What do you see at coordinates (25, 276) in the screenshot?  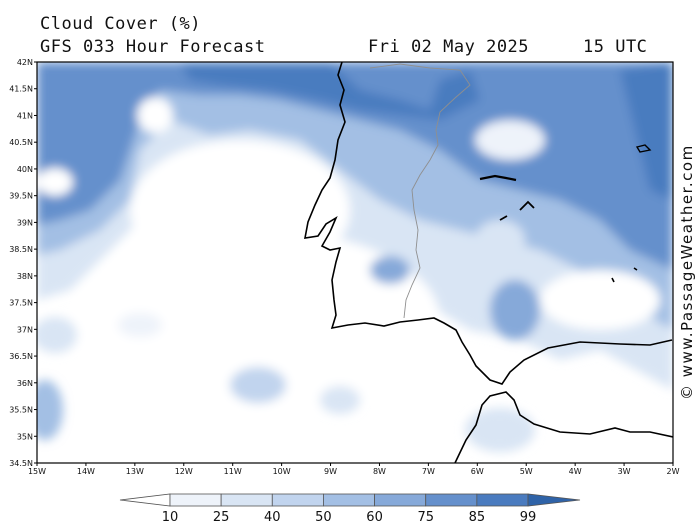 I see `lat-tick-label: 38N` at bounding box center [25, 276].